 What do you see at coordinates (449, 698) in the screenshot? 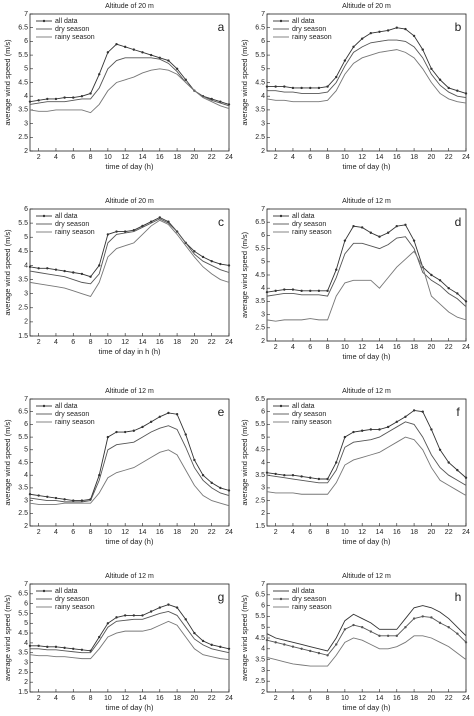
I see `x-tick-label: 22` at bounding box center [449, 698].